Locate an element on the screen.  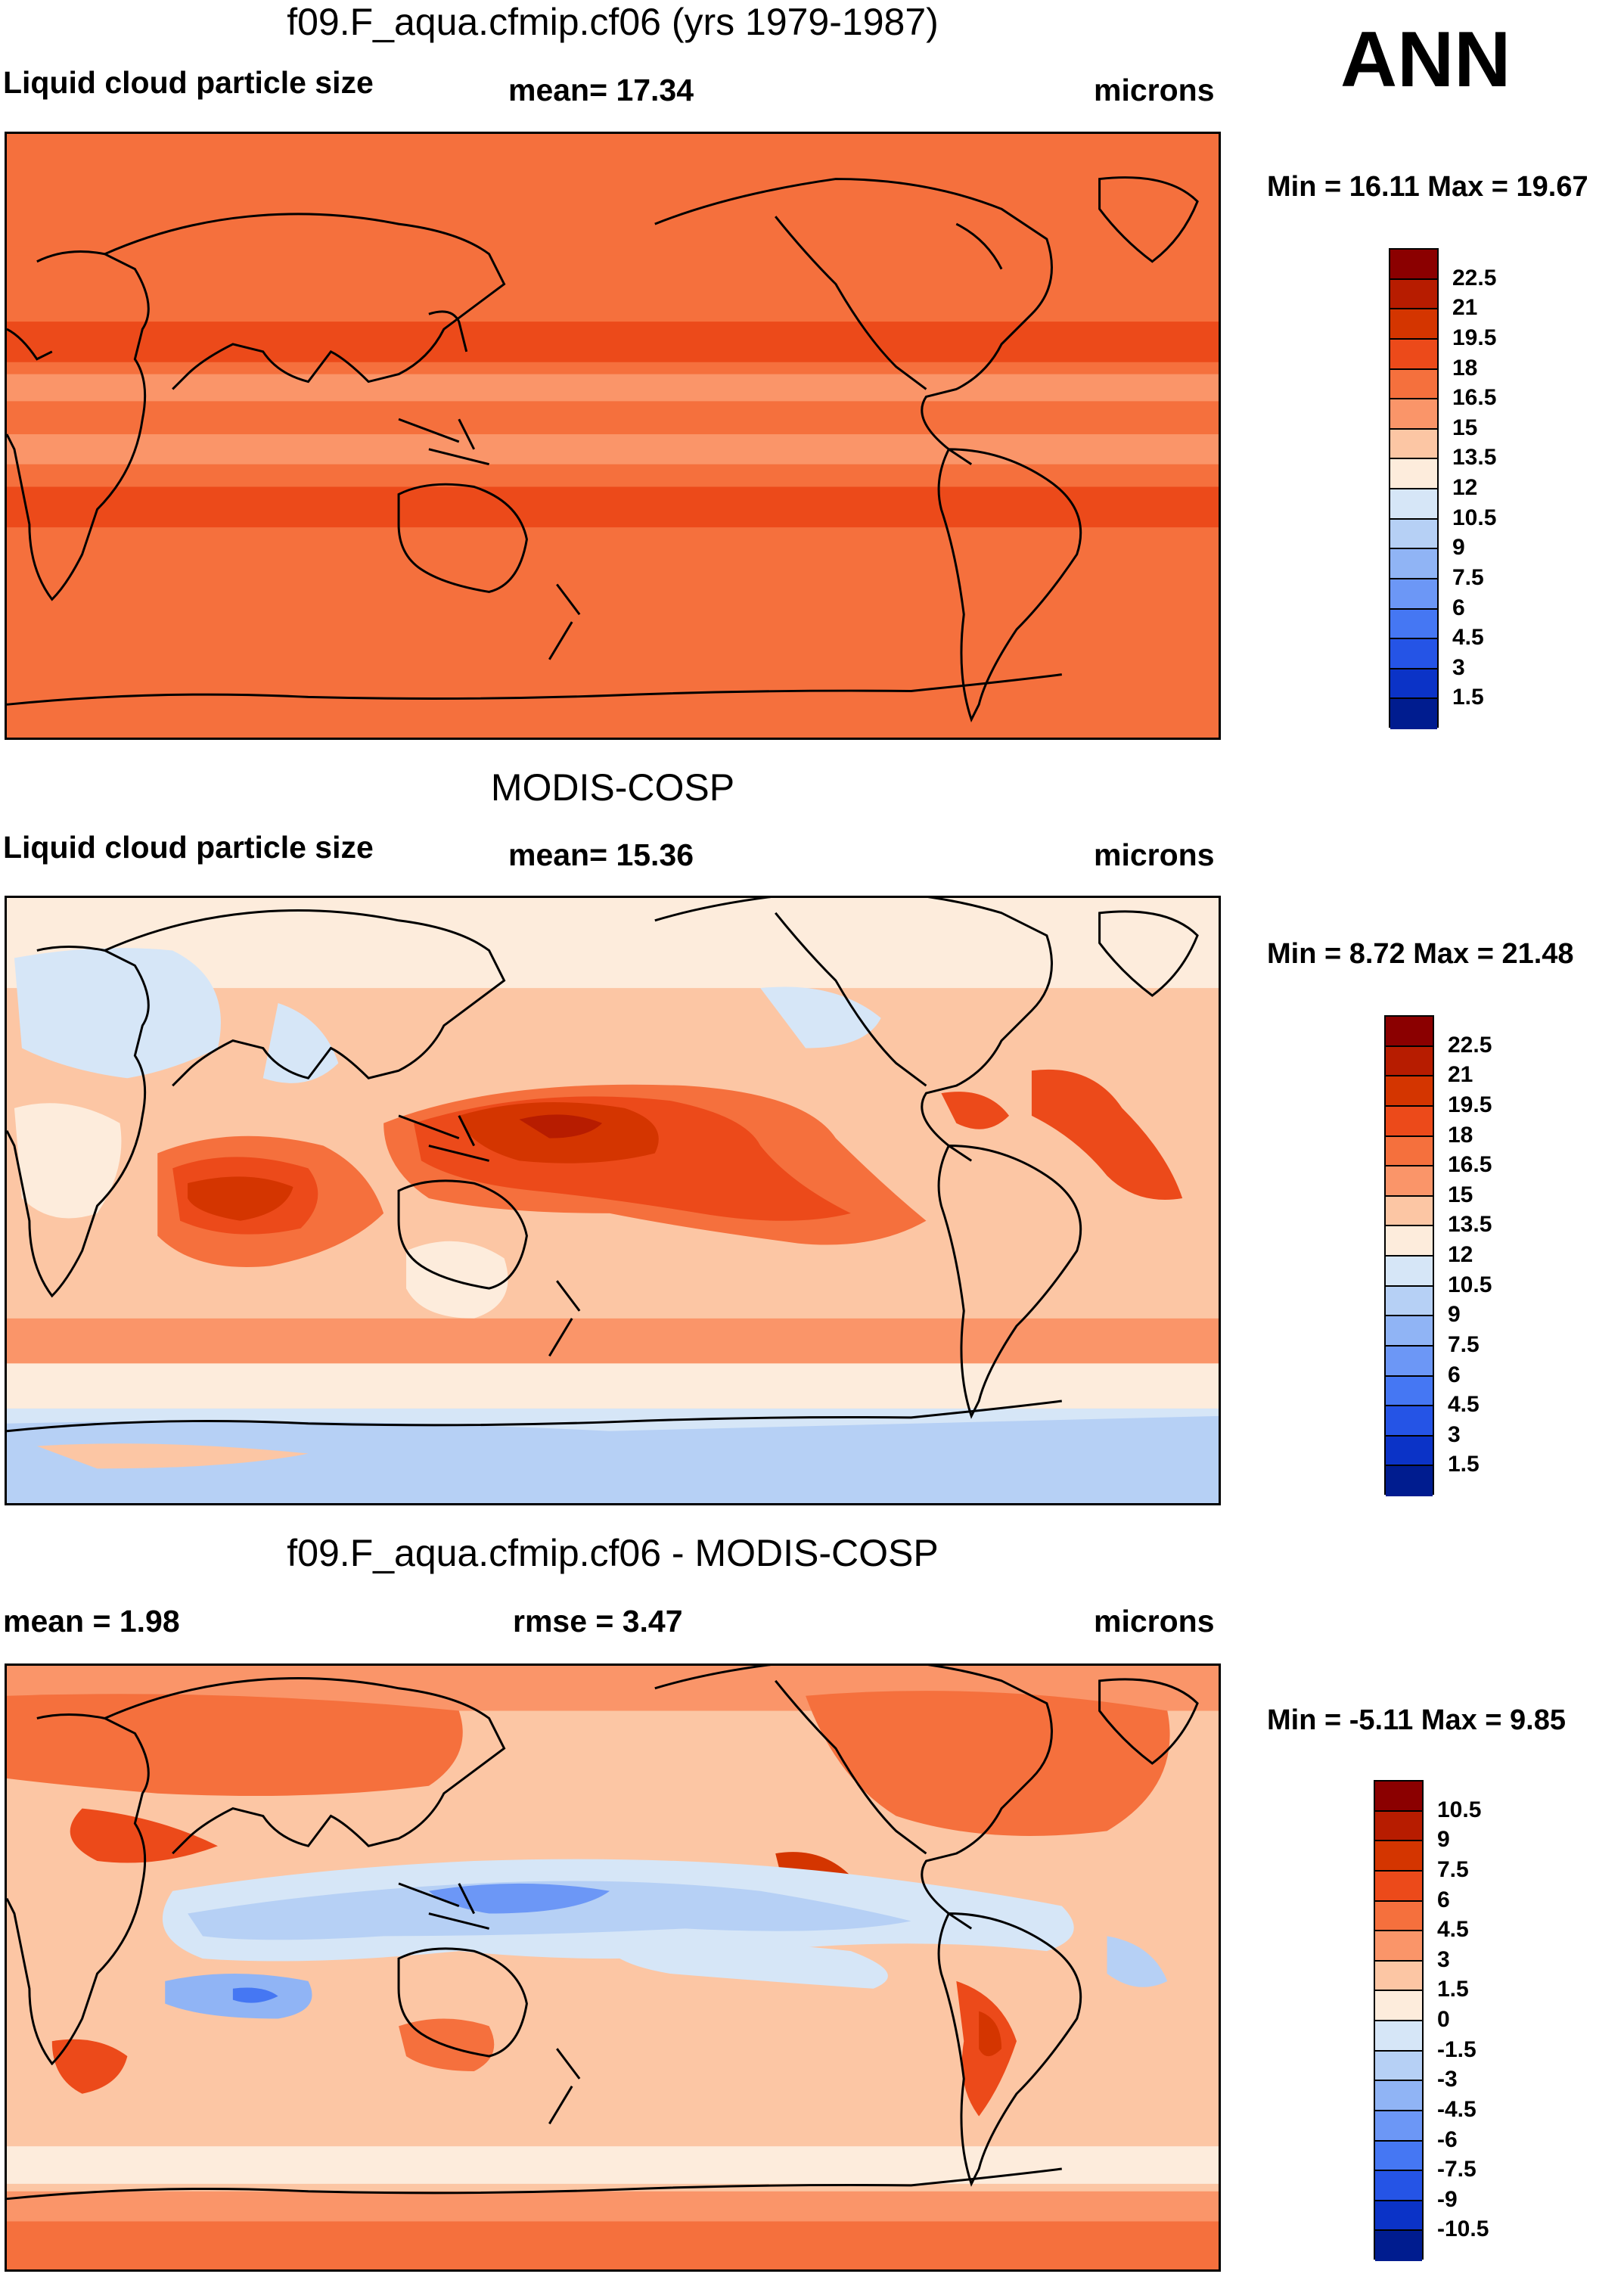
colorbar-label: -4.5 is located at coordinates (1457, 2109).